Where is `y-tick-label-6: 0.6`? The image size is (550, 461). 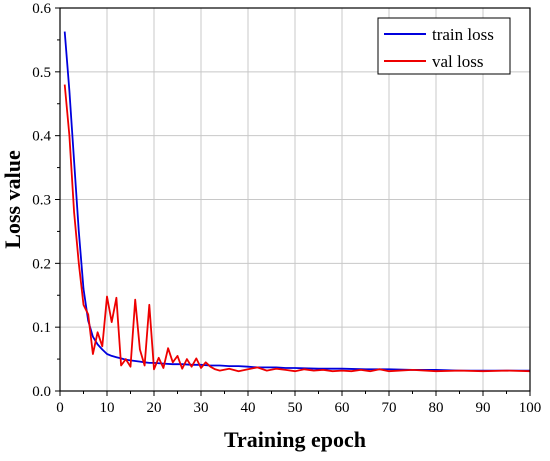
y-tick-label-6: 0.6 is located at coordinates (41, 9).